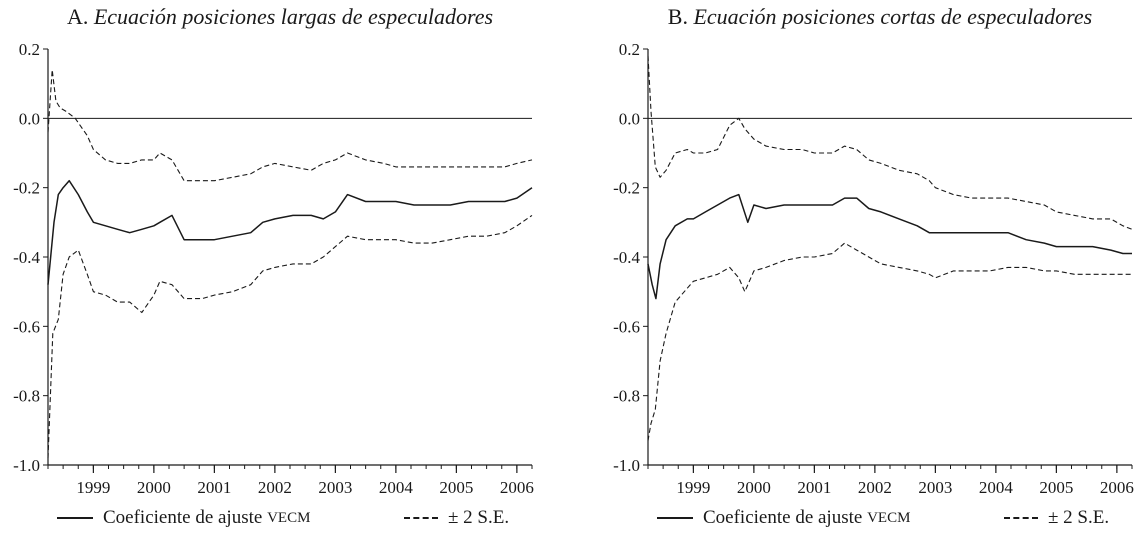 The image size is (1142, 533). I want to click on legend-b: Coeficiente de ajuste VECM ± 2 S.E., so click(871, 519).